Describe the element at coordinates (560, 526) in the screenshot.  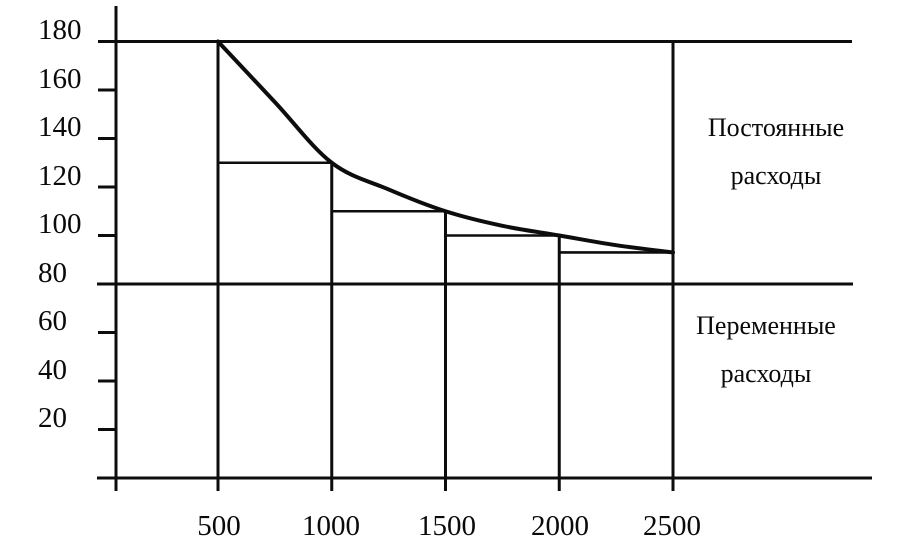
I see `x-axis-tick-label: 2000` at that location.